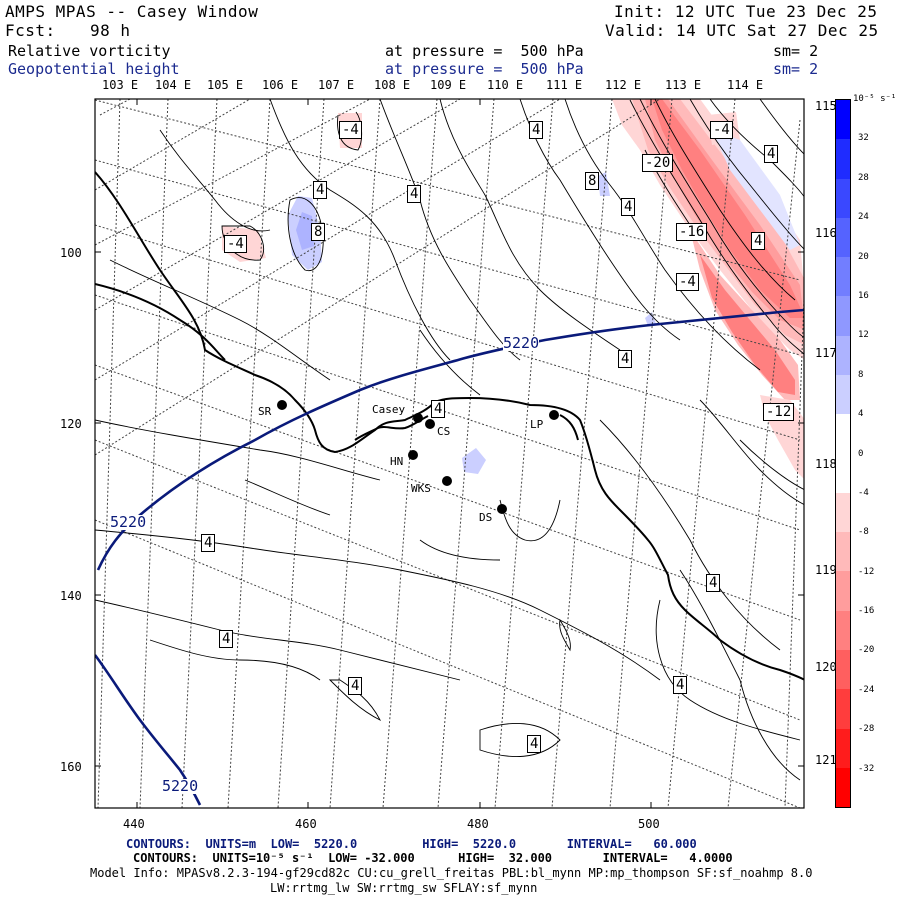 The image size is (900, 900). I want to click on y-axis-label: 160, so click(71, 767).